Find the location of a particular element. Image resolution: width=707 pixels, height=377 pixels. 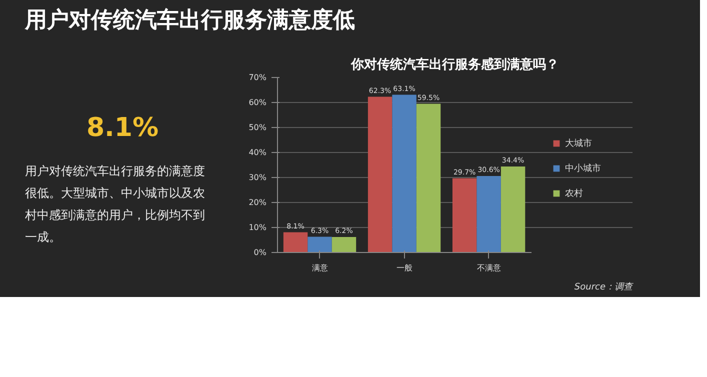

y-tick-label: 20% is located at coordinates (257, 202).